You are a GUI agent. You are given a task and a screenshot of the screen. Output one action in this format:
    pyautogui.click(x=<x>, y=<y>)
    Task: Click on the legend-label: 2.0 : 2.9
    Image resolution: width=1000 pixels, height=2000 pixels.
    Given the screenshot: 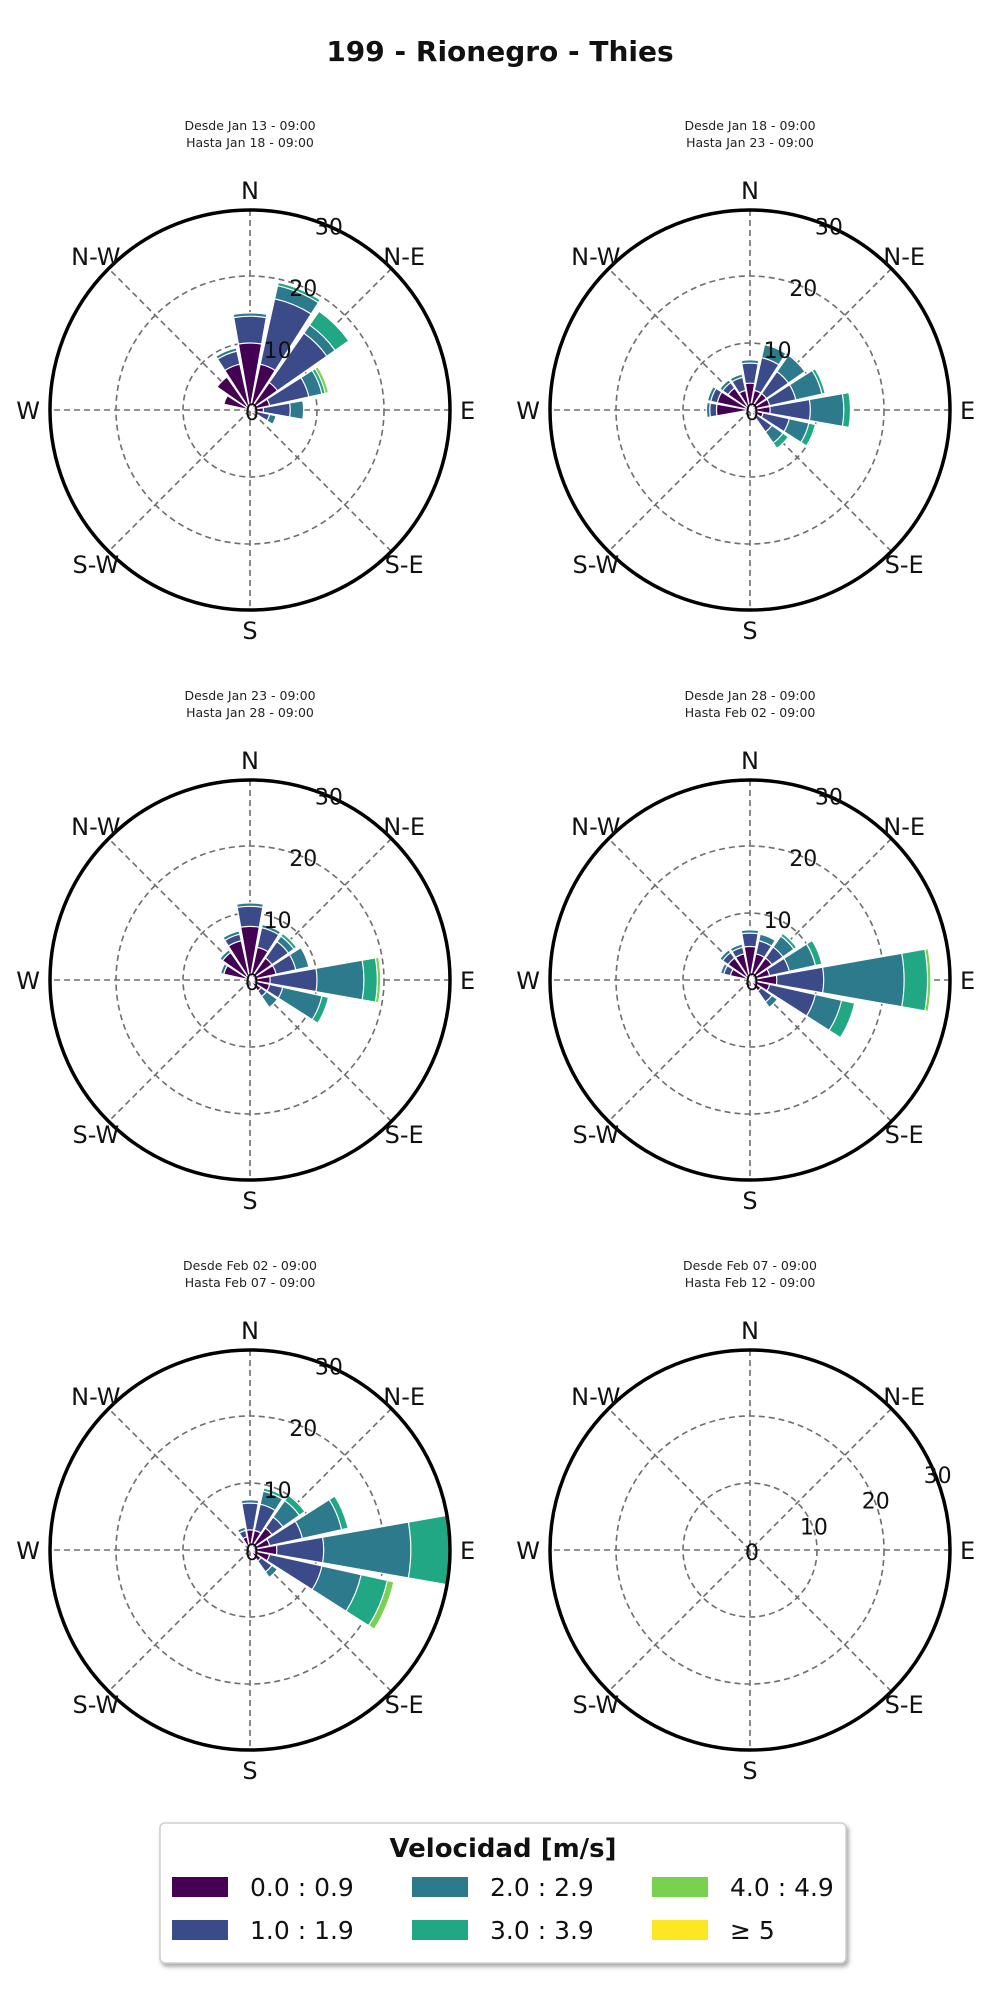 What is the action you would take?
    pyautogui.click(x=542, y=1887)
    